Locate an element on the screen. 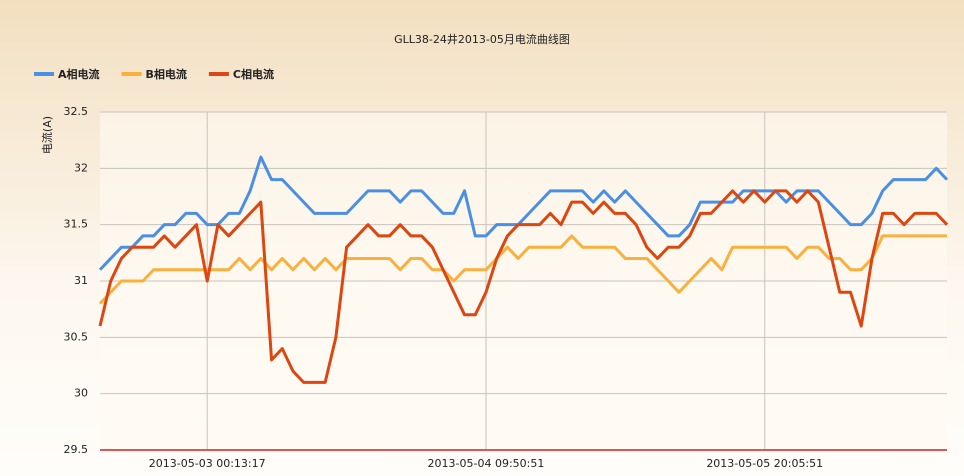  y-tick-label: 29.5 is located at coordinates (76, 449).